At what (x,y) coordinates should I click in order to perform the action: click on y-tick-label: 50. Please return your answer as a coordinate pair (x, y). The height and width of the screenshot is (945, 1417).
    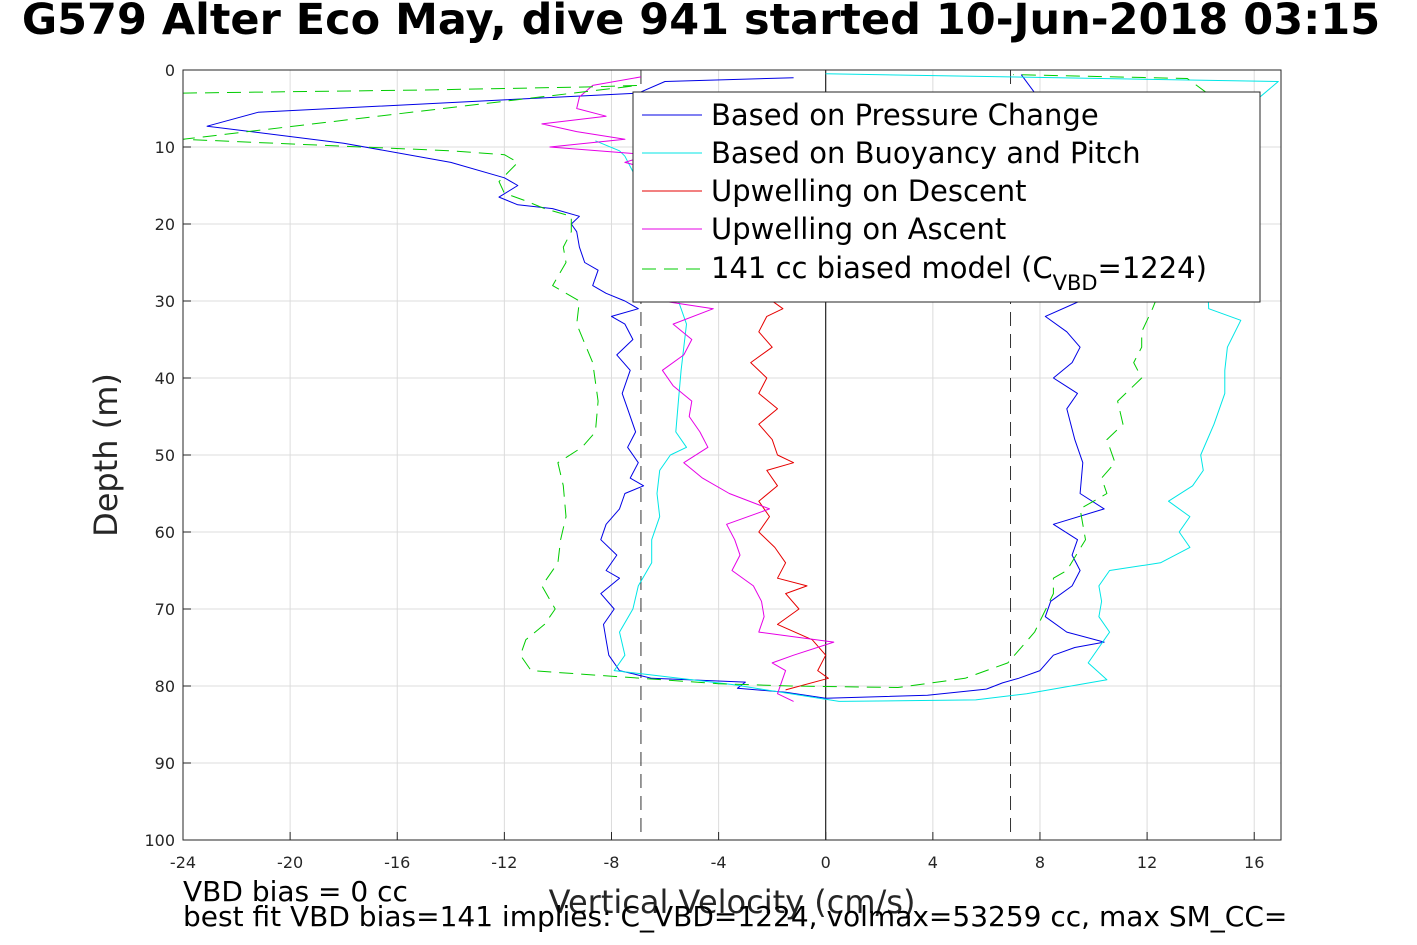
    Looking at the image, I should click on (165, 455).